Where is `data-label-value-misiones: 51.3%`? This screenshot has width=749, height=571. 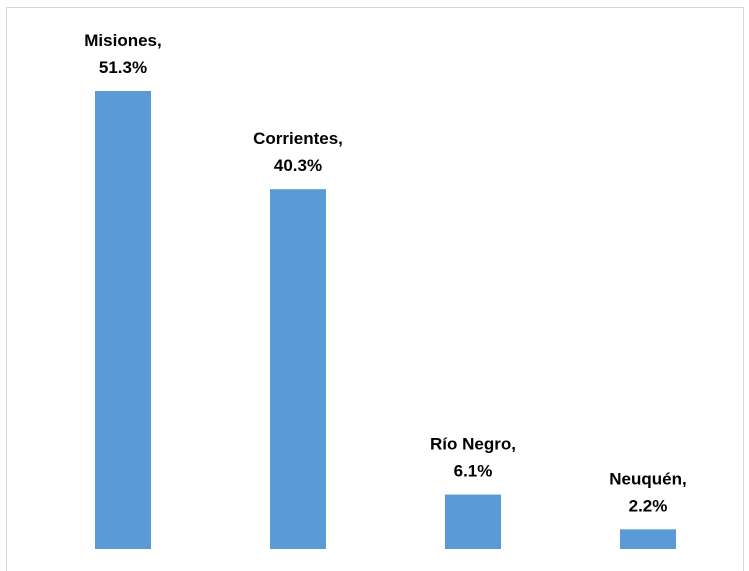
data-label-value-misiones: 51.3% is located at coordinates (123, 67).